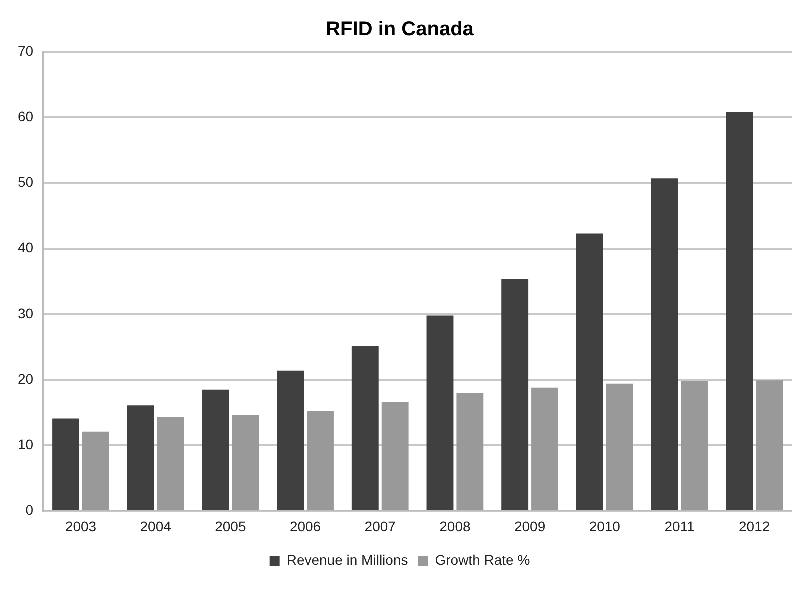 Image resolution: width=810 pixels, height=589 pixels. I want to click on x-tick-label: 2008, so click(455, 526).